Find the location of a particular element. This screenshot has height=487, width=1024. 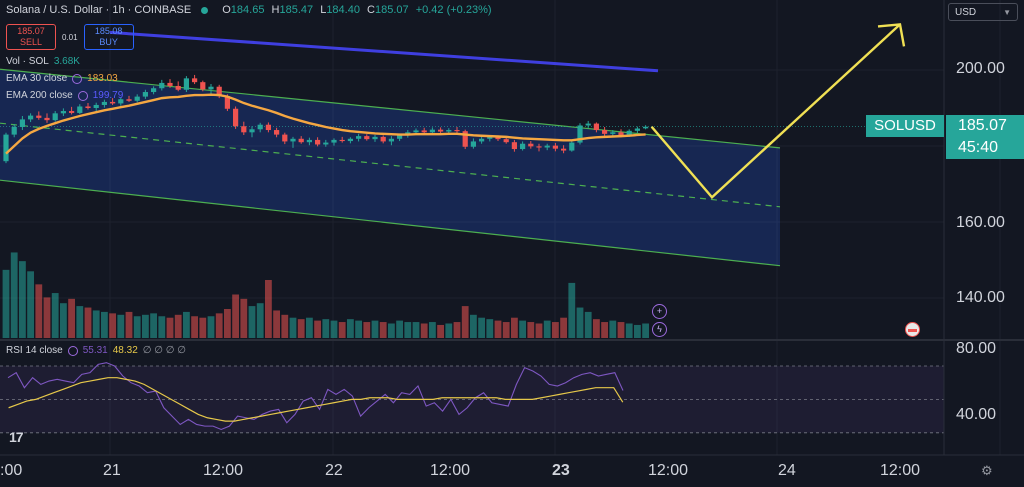

projection-line is located at coordinates (775, 111).